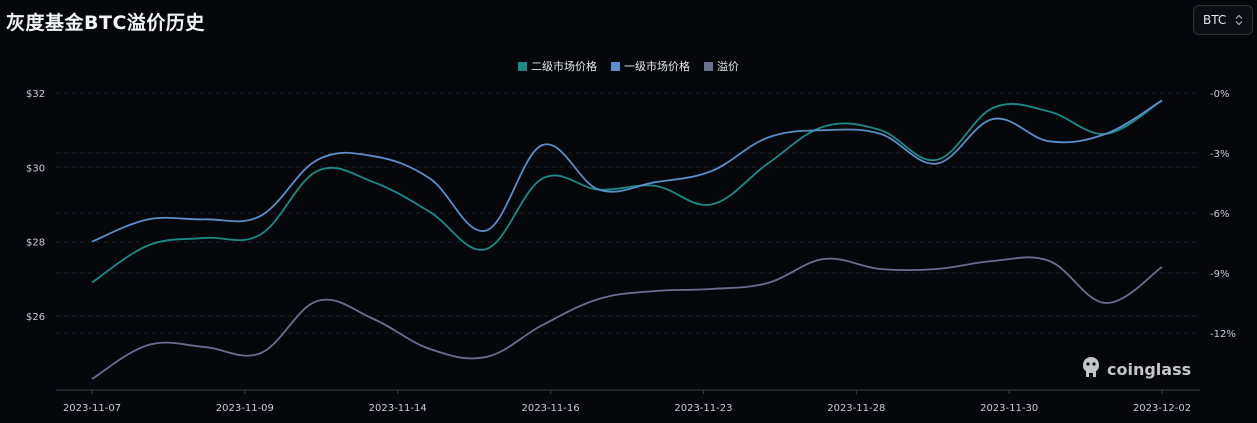 The width and height of the screenshot is (1257, 423). What do you see at coordinates (1219, 274) in the screenshot?
I see `y-right-tick-label: -9%` at bounding box center [1219, 274].